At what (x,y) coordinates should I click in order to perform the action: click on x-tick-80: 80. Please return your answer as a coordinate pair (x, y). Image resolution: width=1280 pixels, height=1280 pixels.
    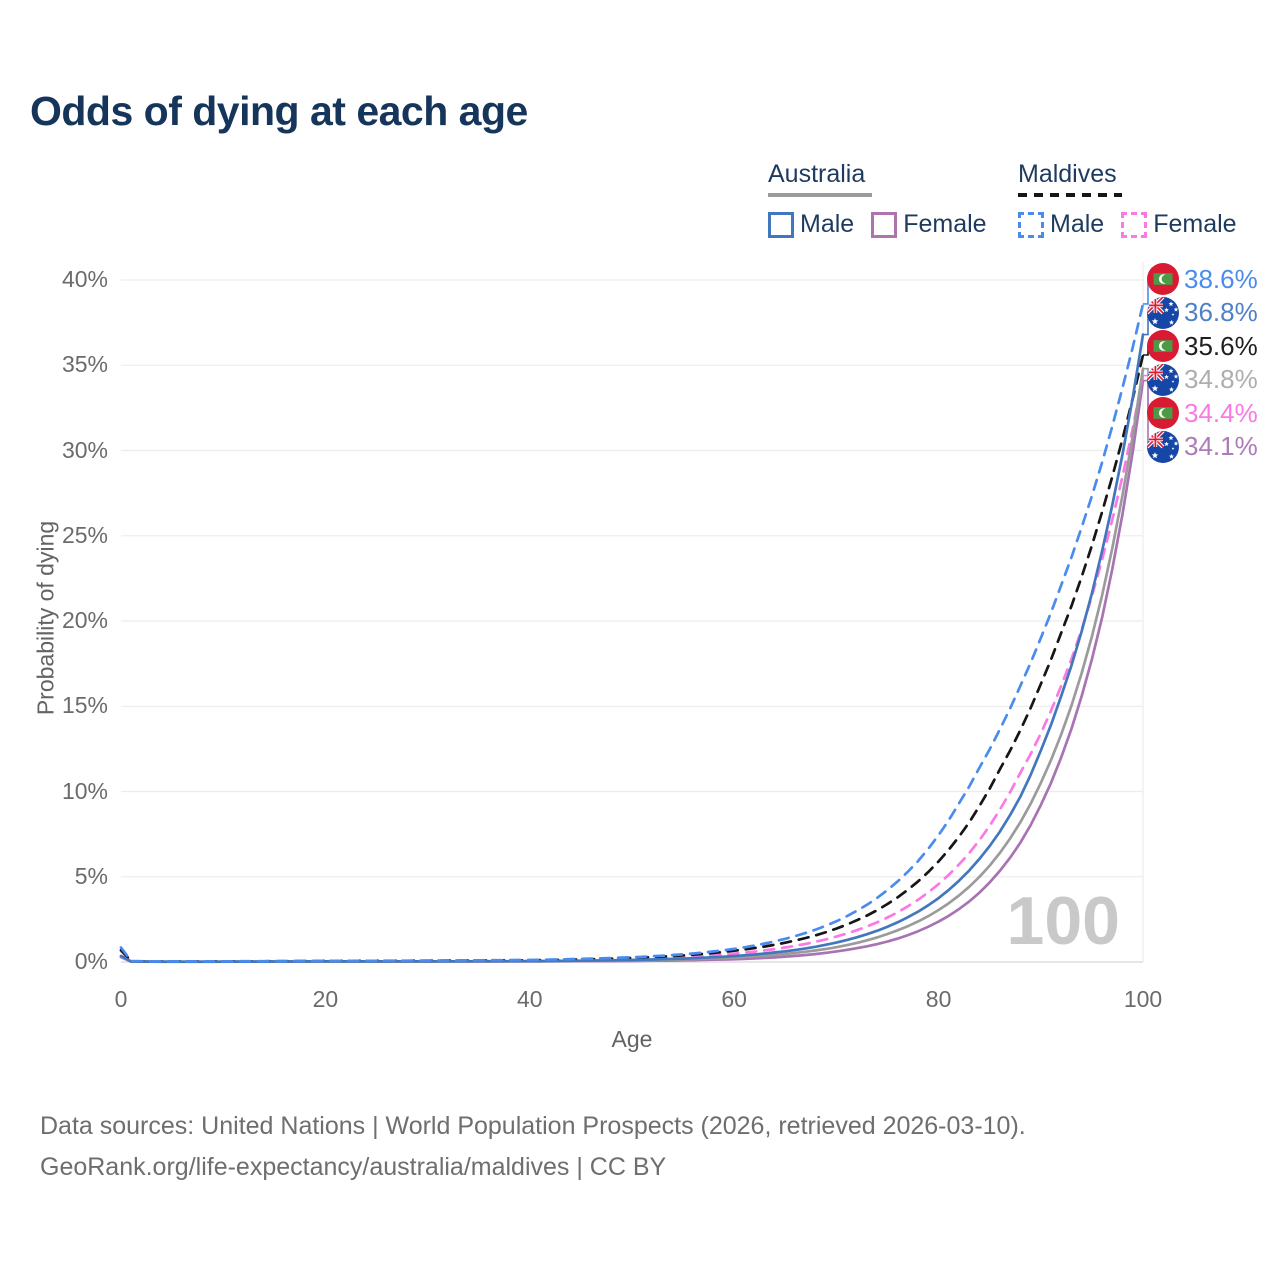
    Looking at the image, I should click on (938, 999).